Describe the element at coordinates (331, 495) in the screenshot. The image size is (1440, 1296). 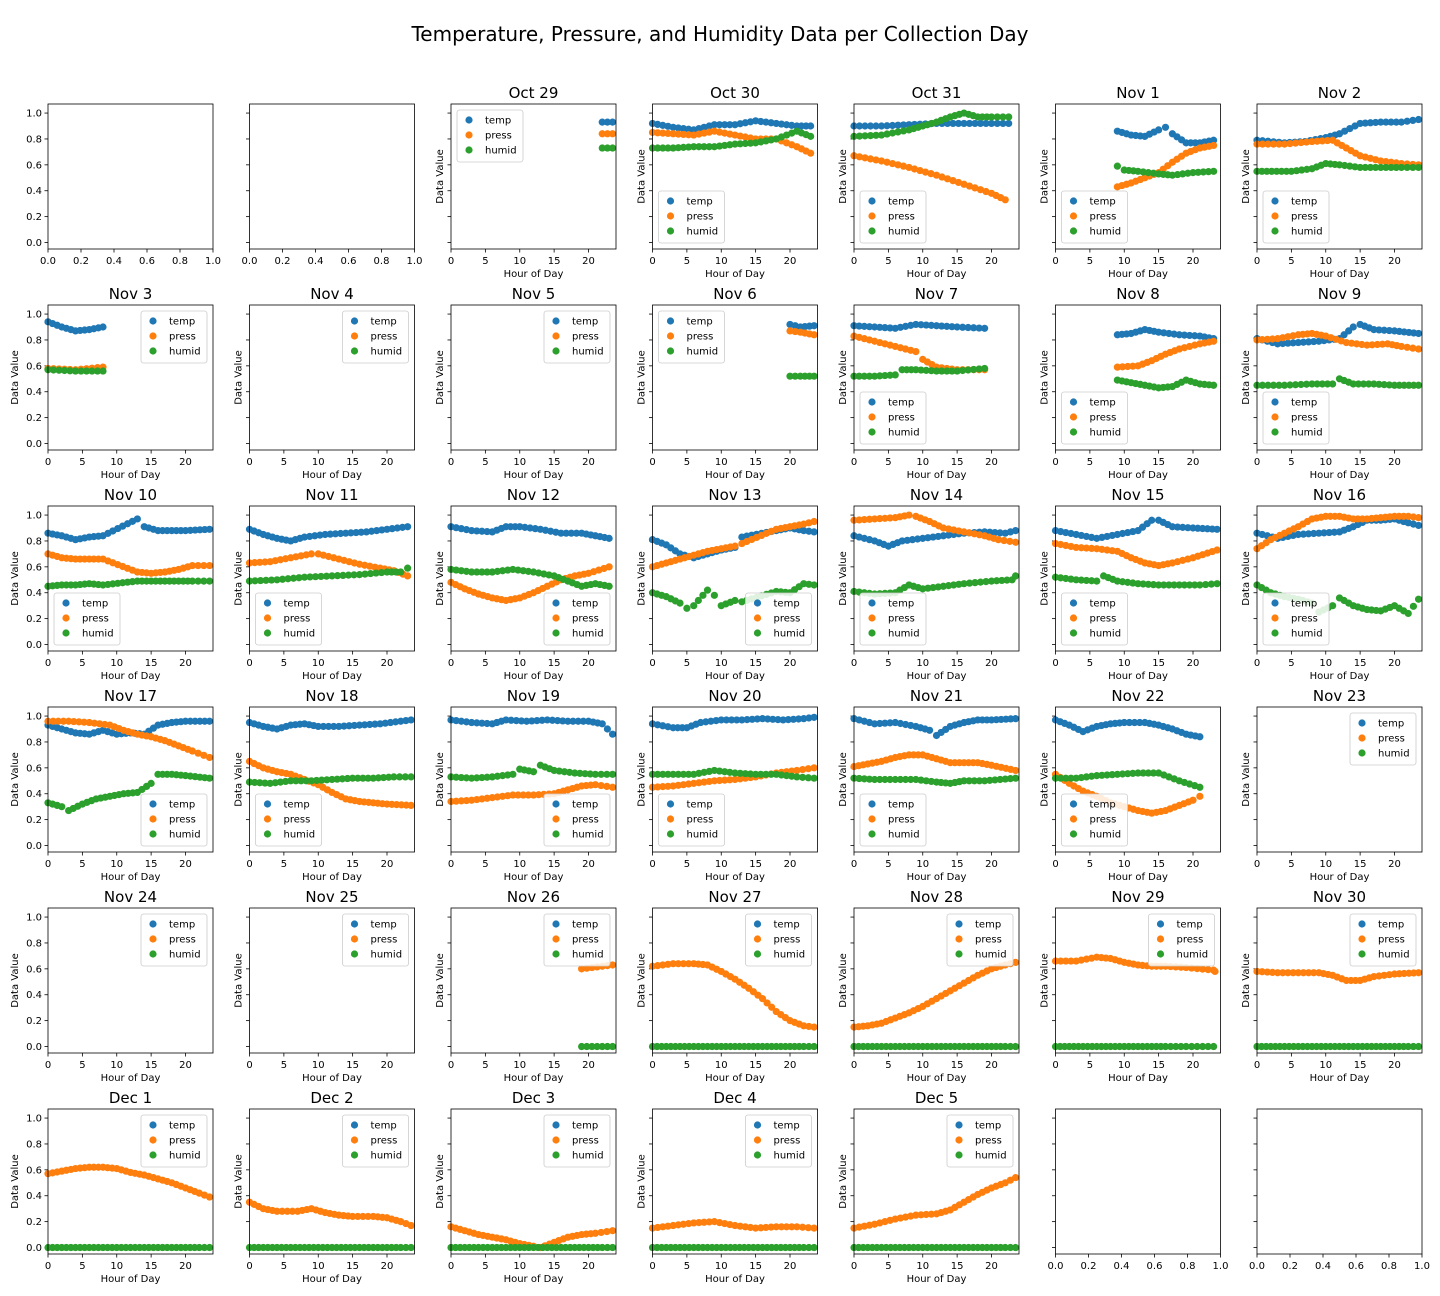
I see `subplot-title: Nov 11` at that location.